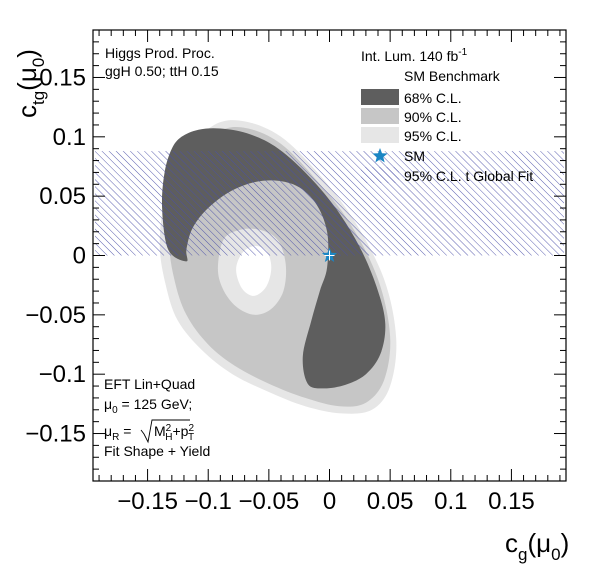 The height and width of the screenshot is (573, 596). I want to click on legend-swatch-global-fit, so click(380, 175).